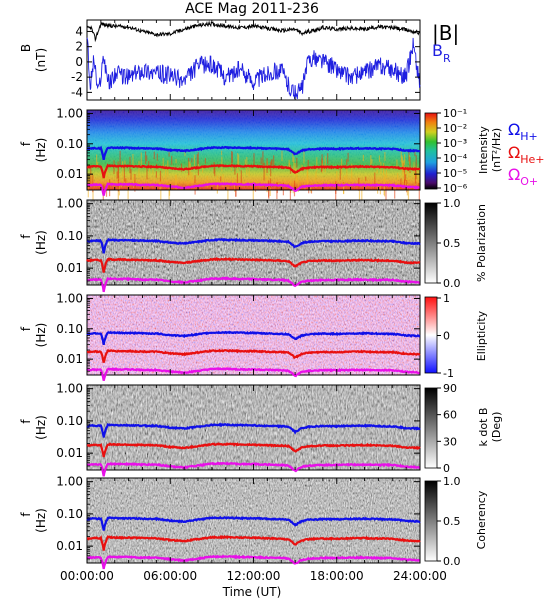 The image size is (550, 600). Describe the element at coordinates (431, 428) in the screenshot. I see `kdotb-colorbar` at that location.